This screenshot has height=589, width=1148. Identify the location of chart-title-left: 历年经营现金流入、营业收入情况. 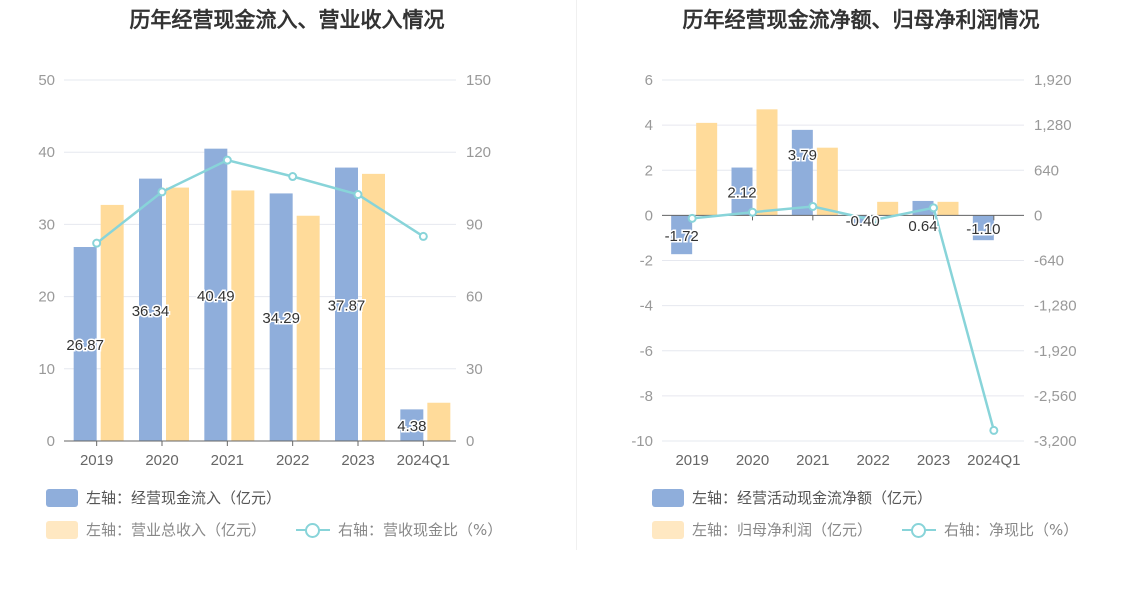
(287, 20).